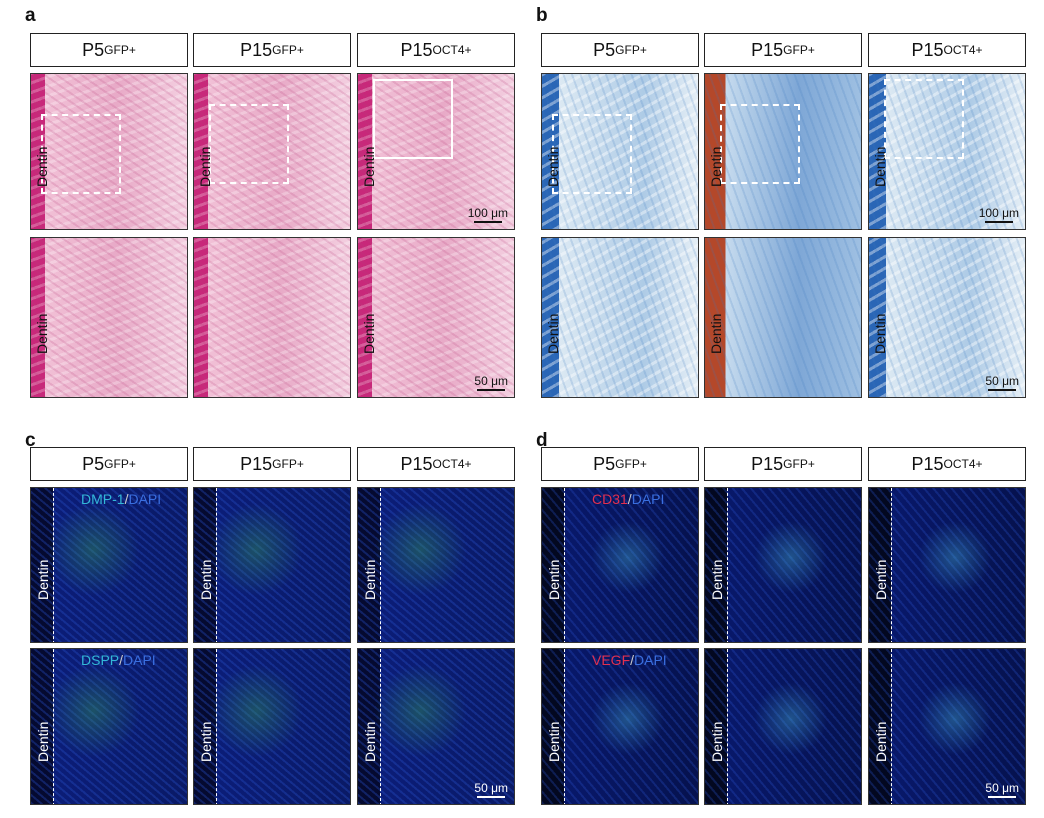  Describe the element at coordinates (30, 440) in the screenshot. I see `panel-letter: c` at that location.